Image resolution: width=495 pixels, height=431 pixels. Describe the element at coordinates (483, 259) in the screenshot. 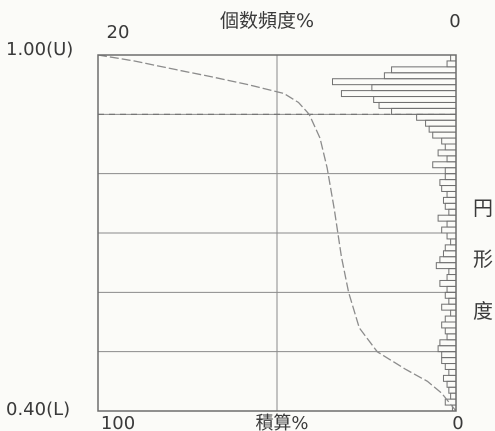

I see `y-axis-label-char-2: 形` at that location.